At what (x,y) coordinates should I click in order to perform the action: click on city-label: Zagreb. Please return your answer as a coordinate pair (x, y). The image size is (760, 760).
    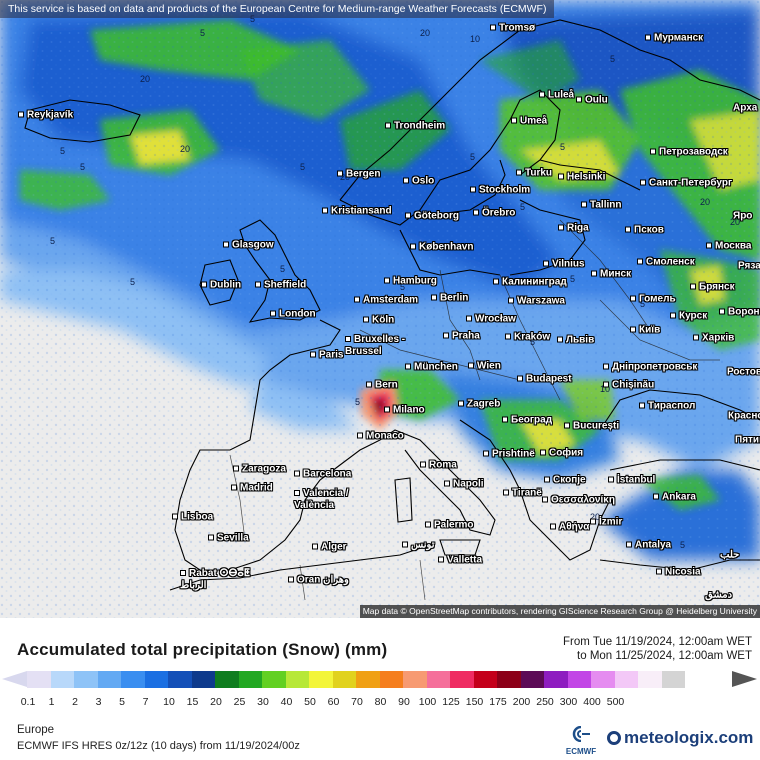
    Looking at the image, I should click on (479, 404).